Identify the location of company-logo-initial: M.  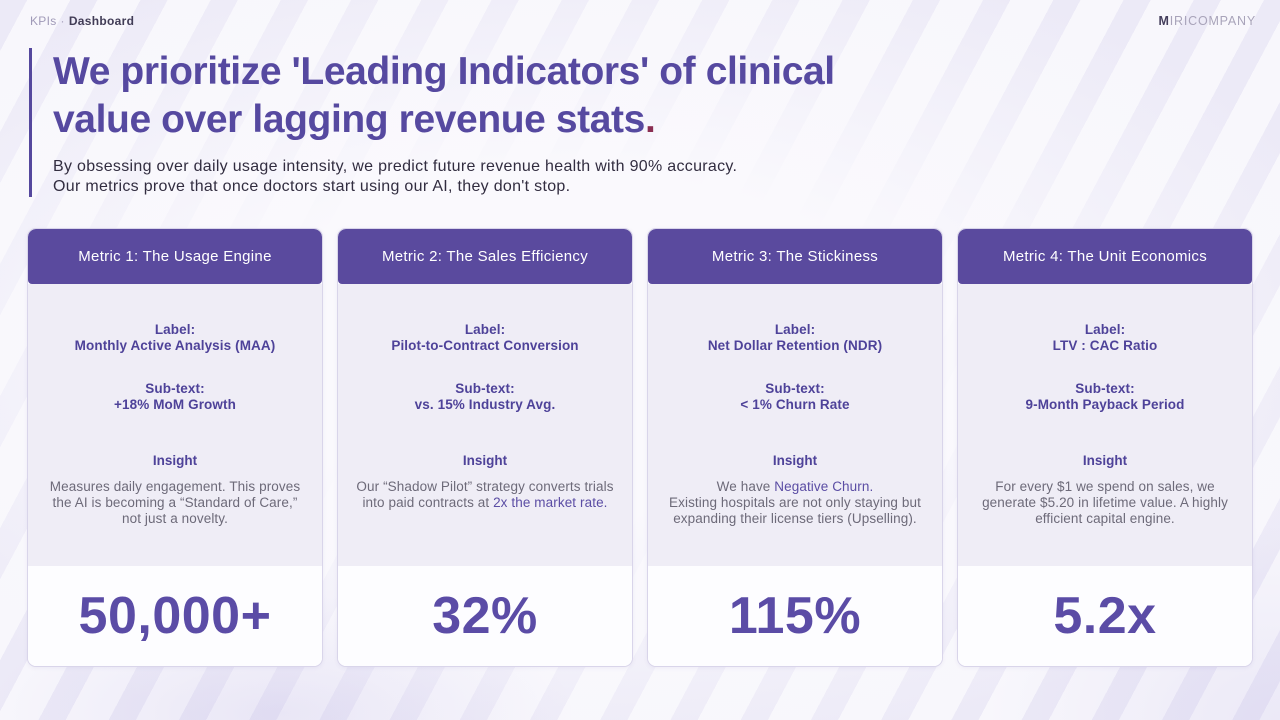
(1164, 21).